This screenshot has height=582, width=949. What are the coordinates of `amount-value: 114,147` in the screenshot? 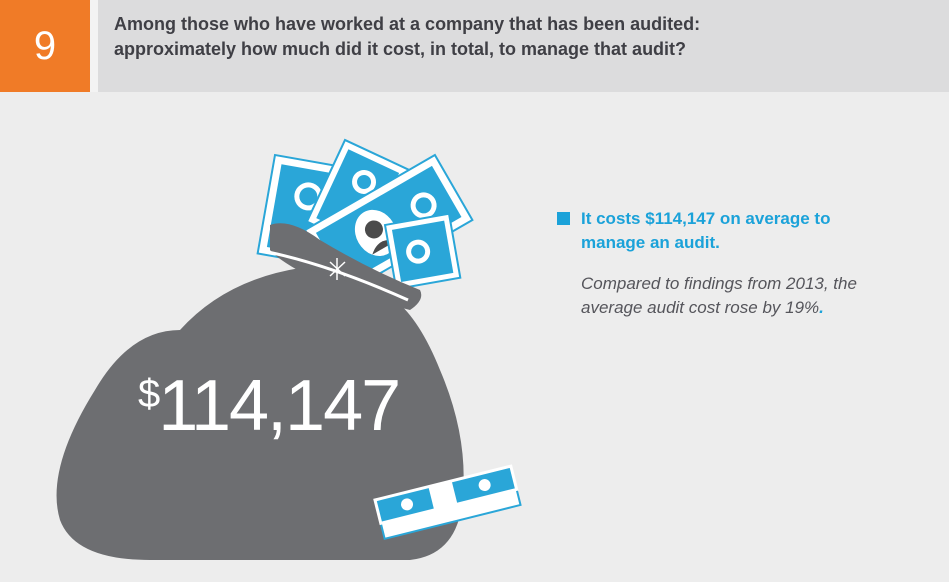 It's located at (279, 406).